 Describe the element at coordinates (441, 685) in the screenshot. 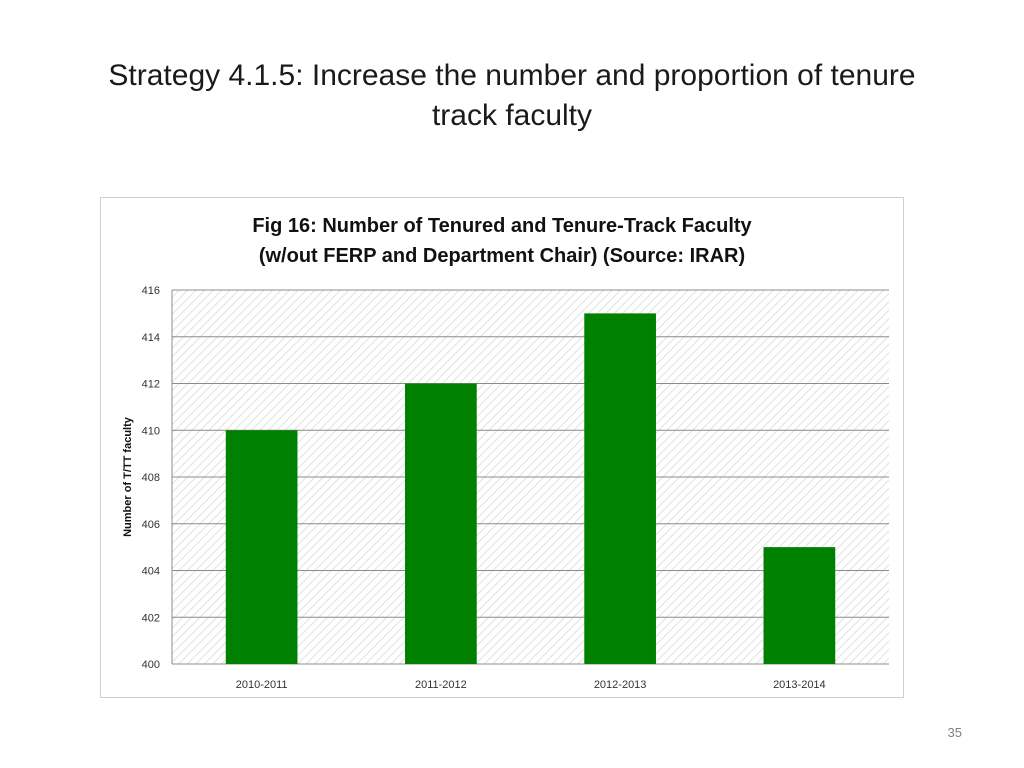

I see `x-tick-label: 2011-2012` at that location.